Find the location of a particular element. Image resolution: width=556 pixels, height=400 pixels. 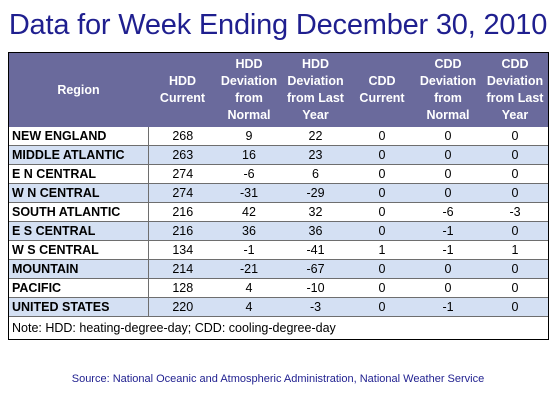

header-line: Normal is located at coordinates (448, 115).